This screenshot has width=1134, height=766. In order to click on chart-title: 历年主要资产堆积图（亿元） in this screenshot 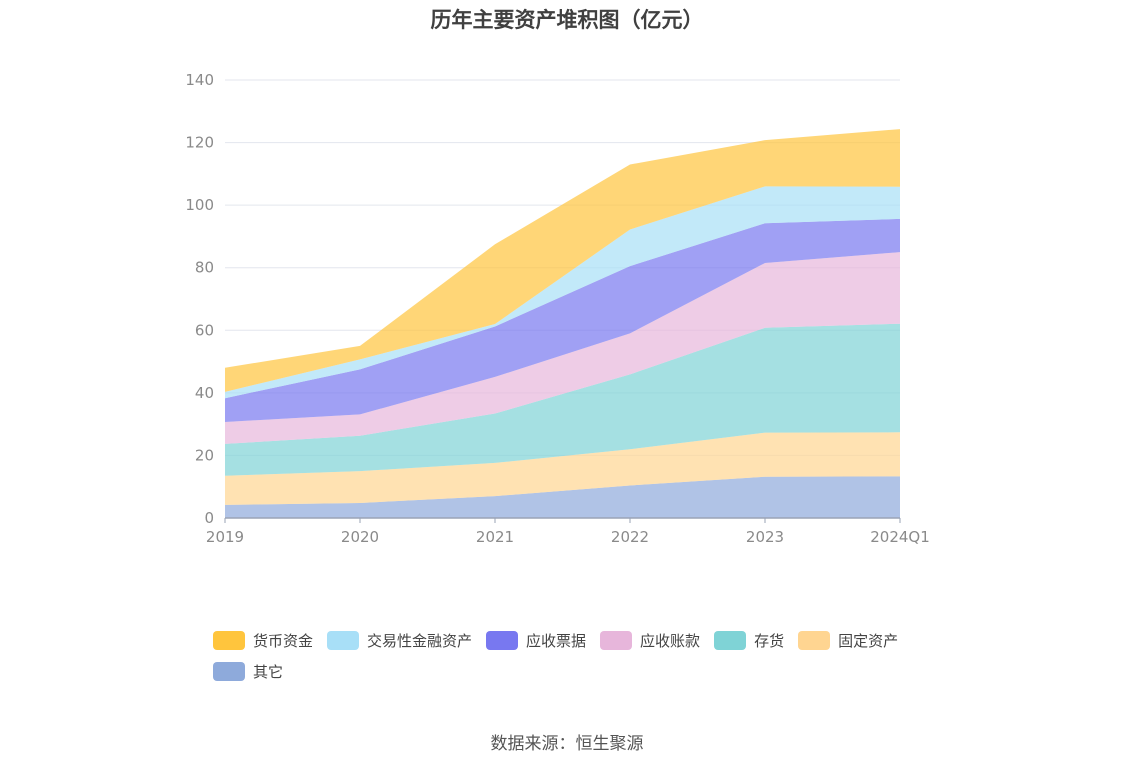, I will do `click(567, 20)`.